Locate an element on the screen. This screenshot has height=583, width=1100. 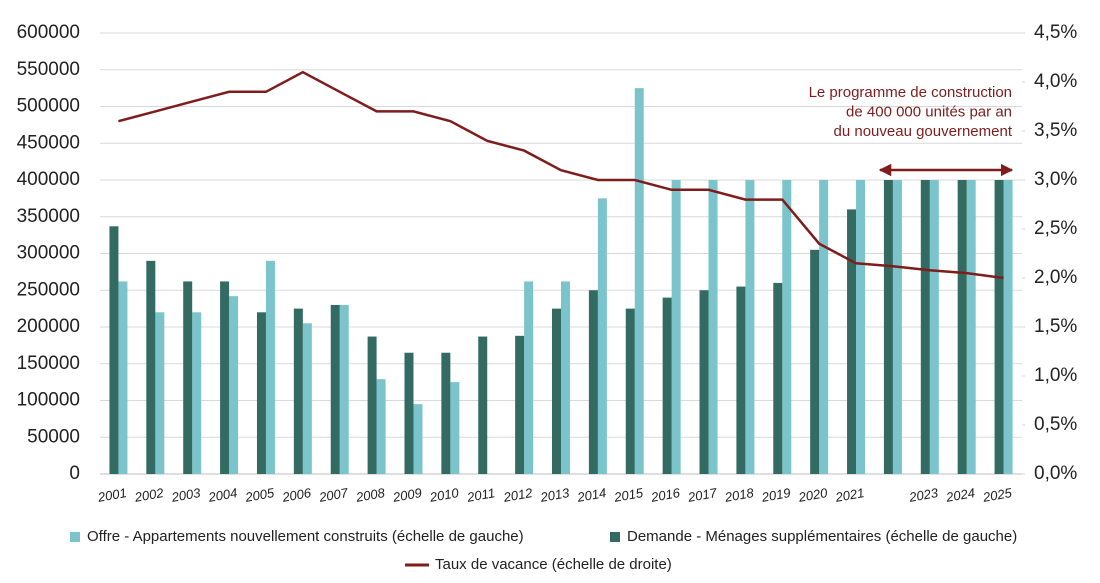
y-tick-label: 550000 is located at coordinates (48, 69).